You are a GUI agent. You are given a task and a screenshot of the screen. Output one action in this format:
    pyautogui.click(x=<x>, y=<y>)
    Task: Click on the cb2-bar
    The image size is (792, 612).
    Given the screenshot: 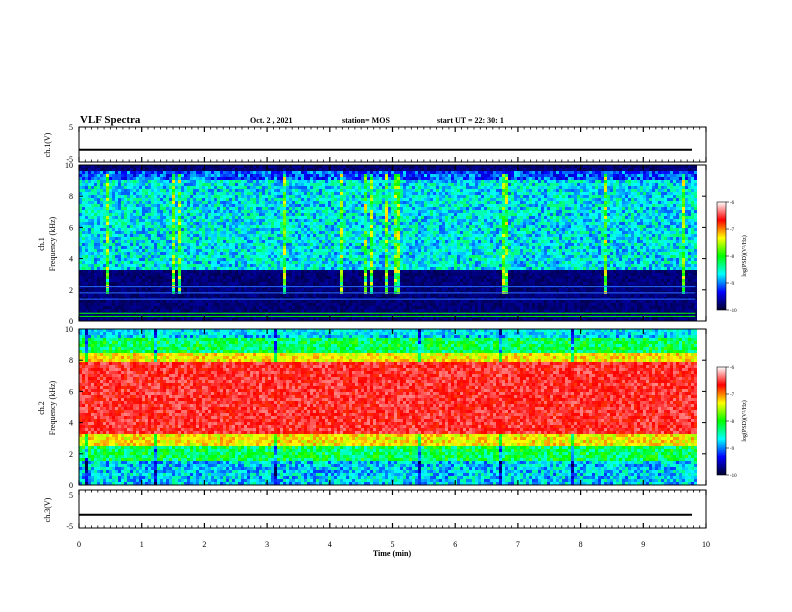 What is the action you would take?
    pyautogui.click(x=721, y=421)
    